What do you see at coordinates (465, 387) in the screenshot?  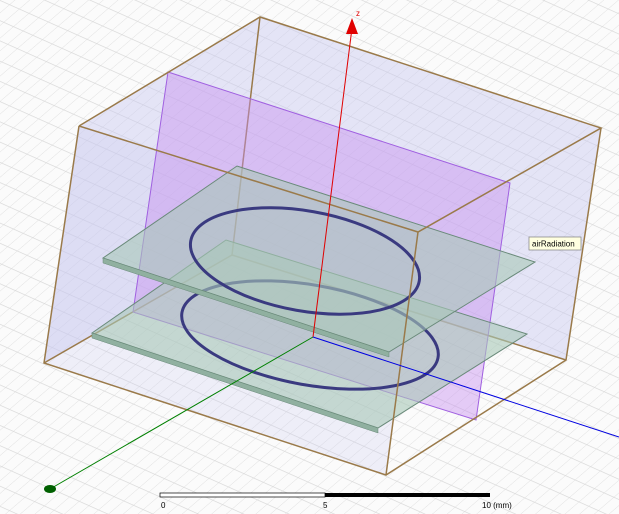 I see `y-axis` at bounding box center [465, 387].